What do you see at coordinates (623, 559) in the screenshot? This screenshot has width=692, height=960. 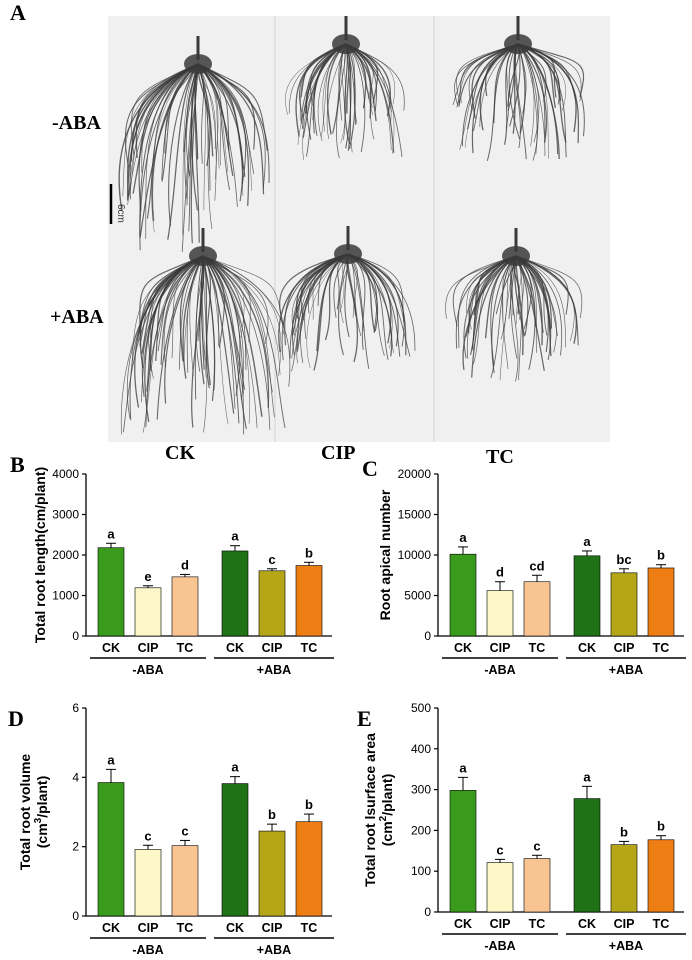 I see `significance-letter: bc` at bounding box center [623, 559].